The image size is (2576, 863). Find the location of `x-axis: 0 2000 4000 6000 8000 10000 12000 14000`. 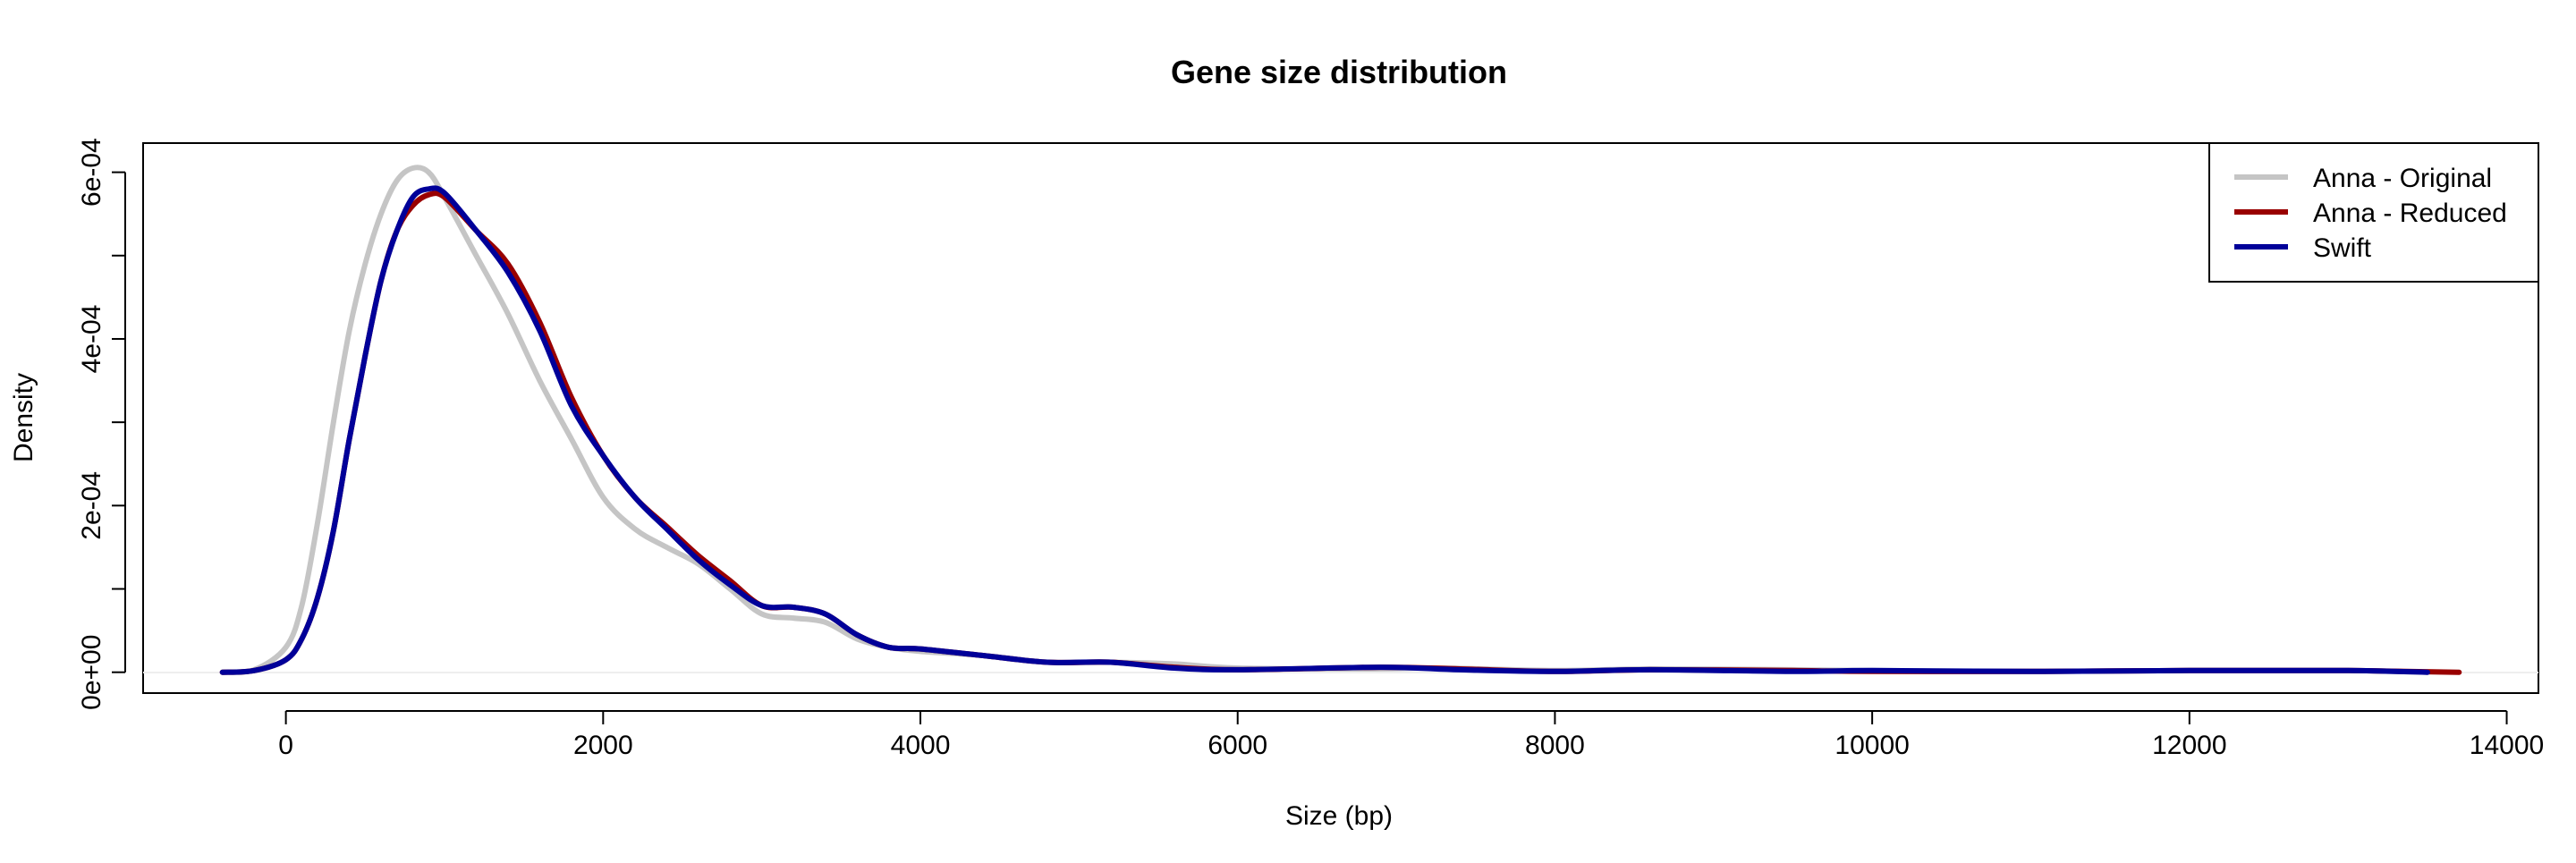

x-axis: 0 2000 4000 6000 8000 10000 12000 14000 is located at coordinates (1411, 735).